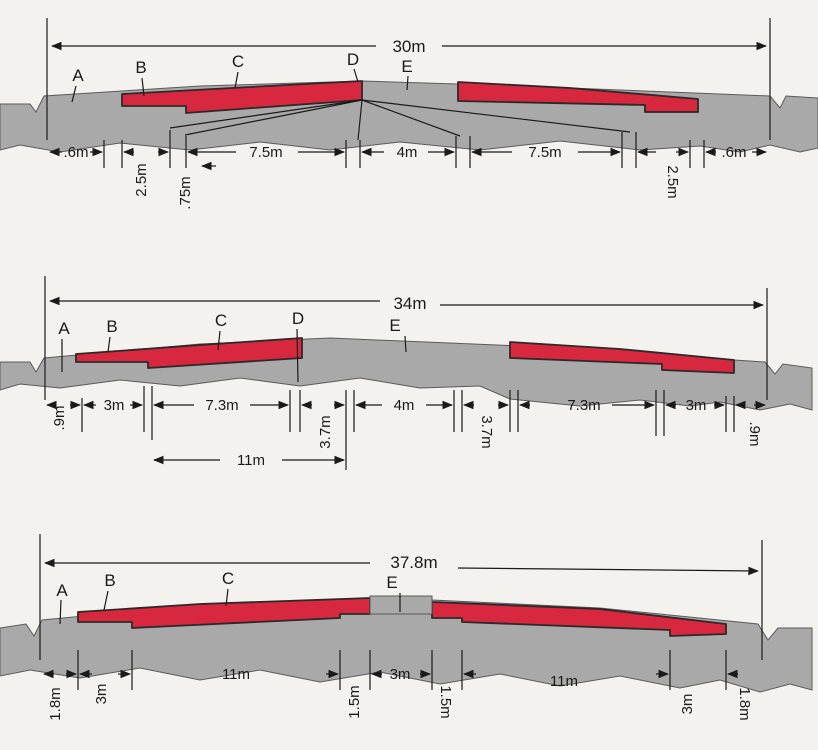  I want to click on leader-a, so click(74, 94).